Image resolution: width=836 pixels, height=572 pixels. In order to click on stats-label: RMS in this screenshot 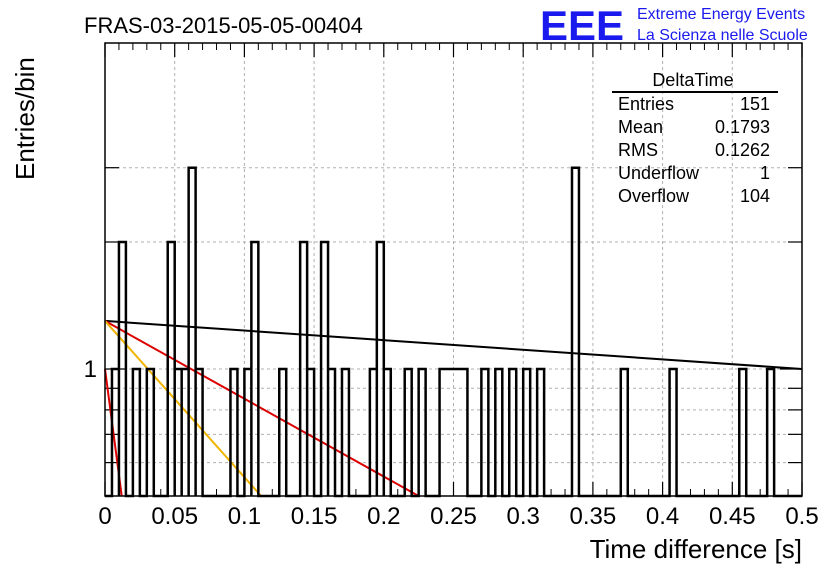, I will do `click(638, 150)`.